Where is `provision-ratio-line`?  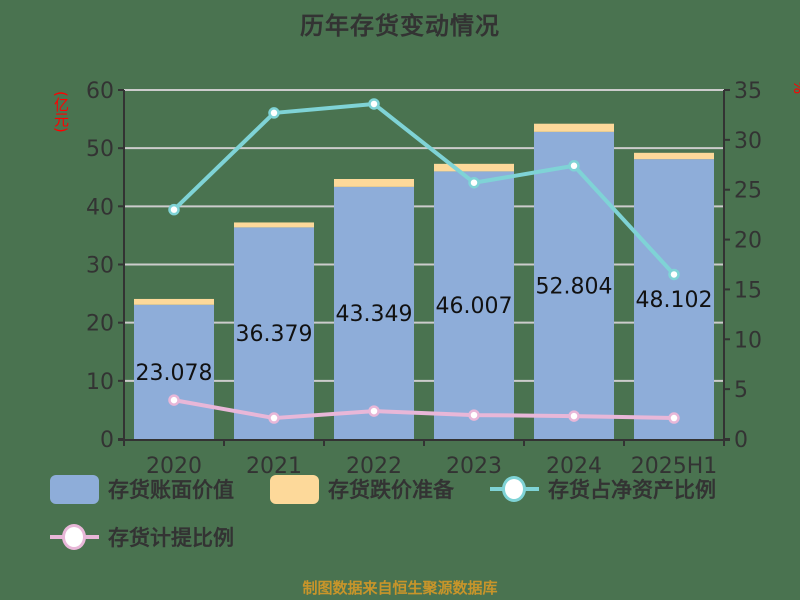
provision-ratio-line is located at coordinates (424, 409).